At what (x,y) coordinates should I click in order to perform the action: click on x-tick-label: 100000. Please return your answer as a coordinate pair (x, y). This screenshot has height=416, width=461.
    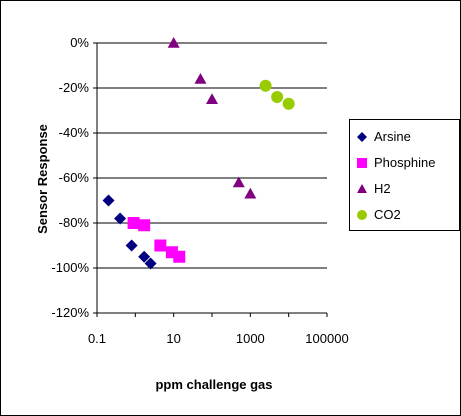
    Looking at the image, I should click on (326, 338).